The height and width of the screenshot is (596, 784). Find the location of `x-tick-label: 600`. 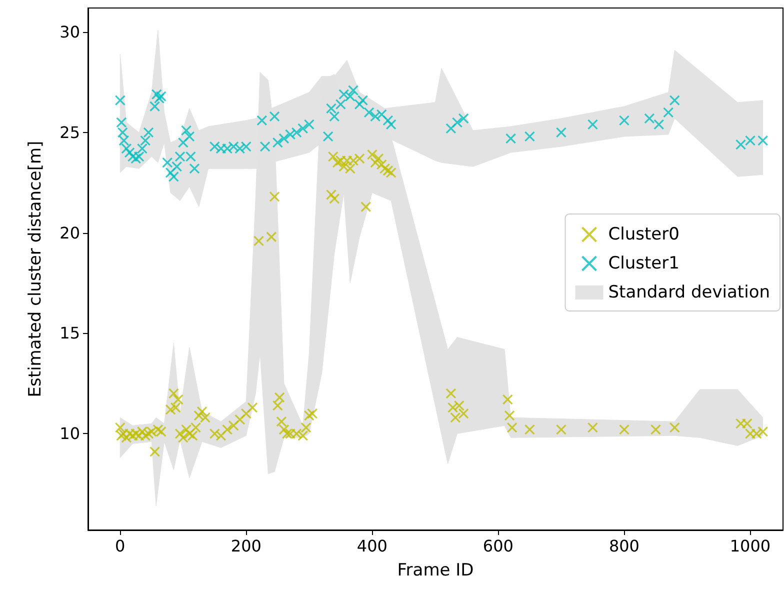

x-tick-label: 600 is located at coordinates (498, 546).